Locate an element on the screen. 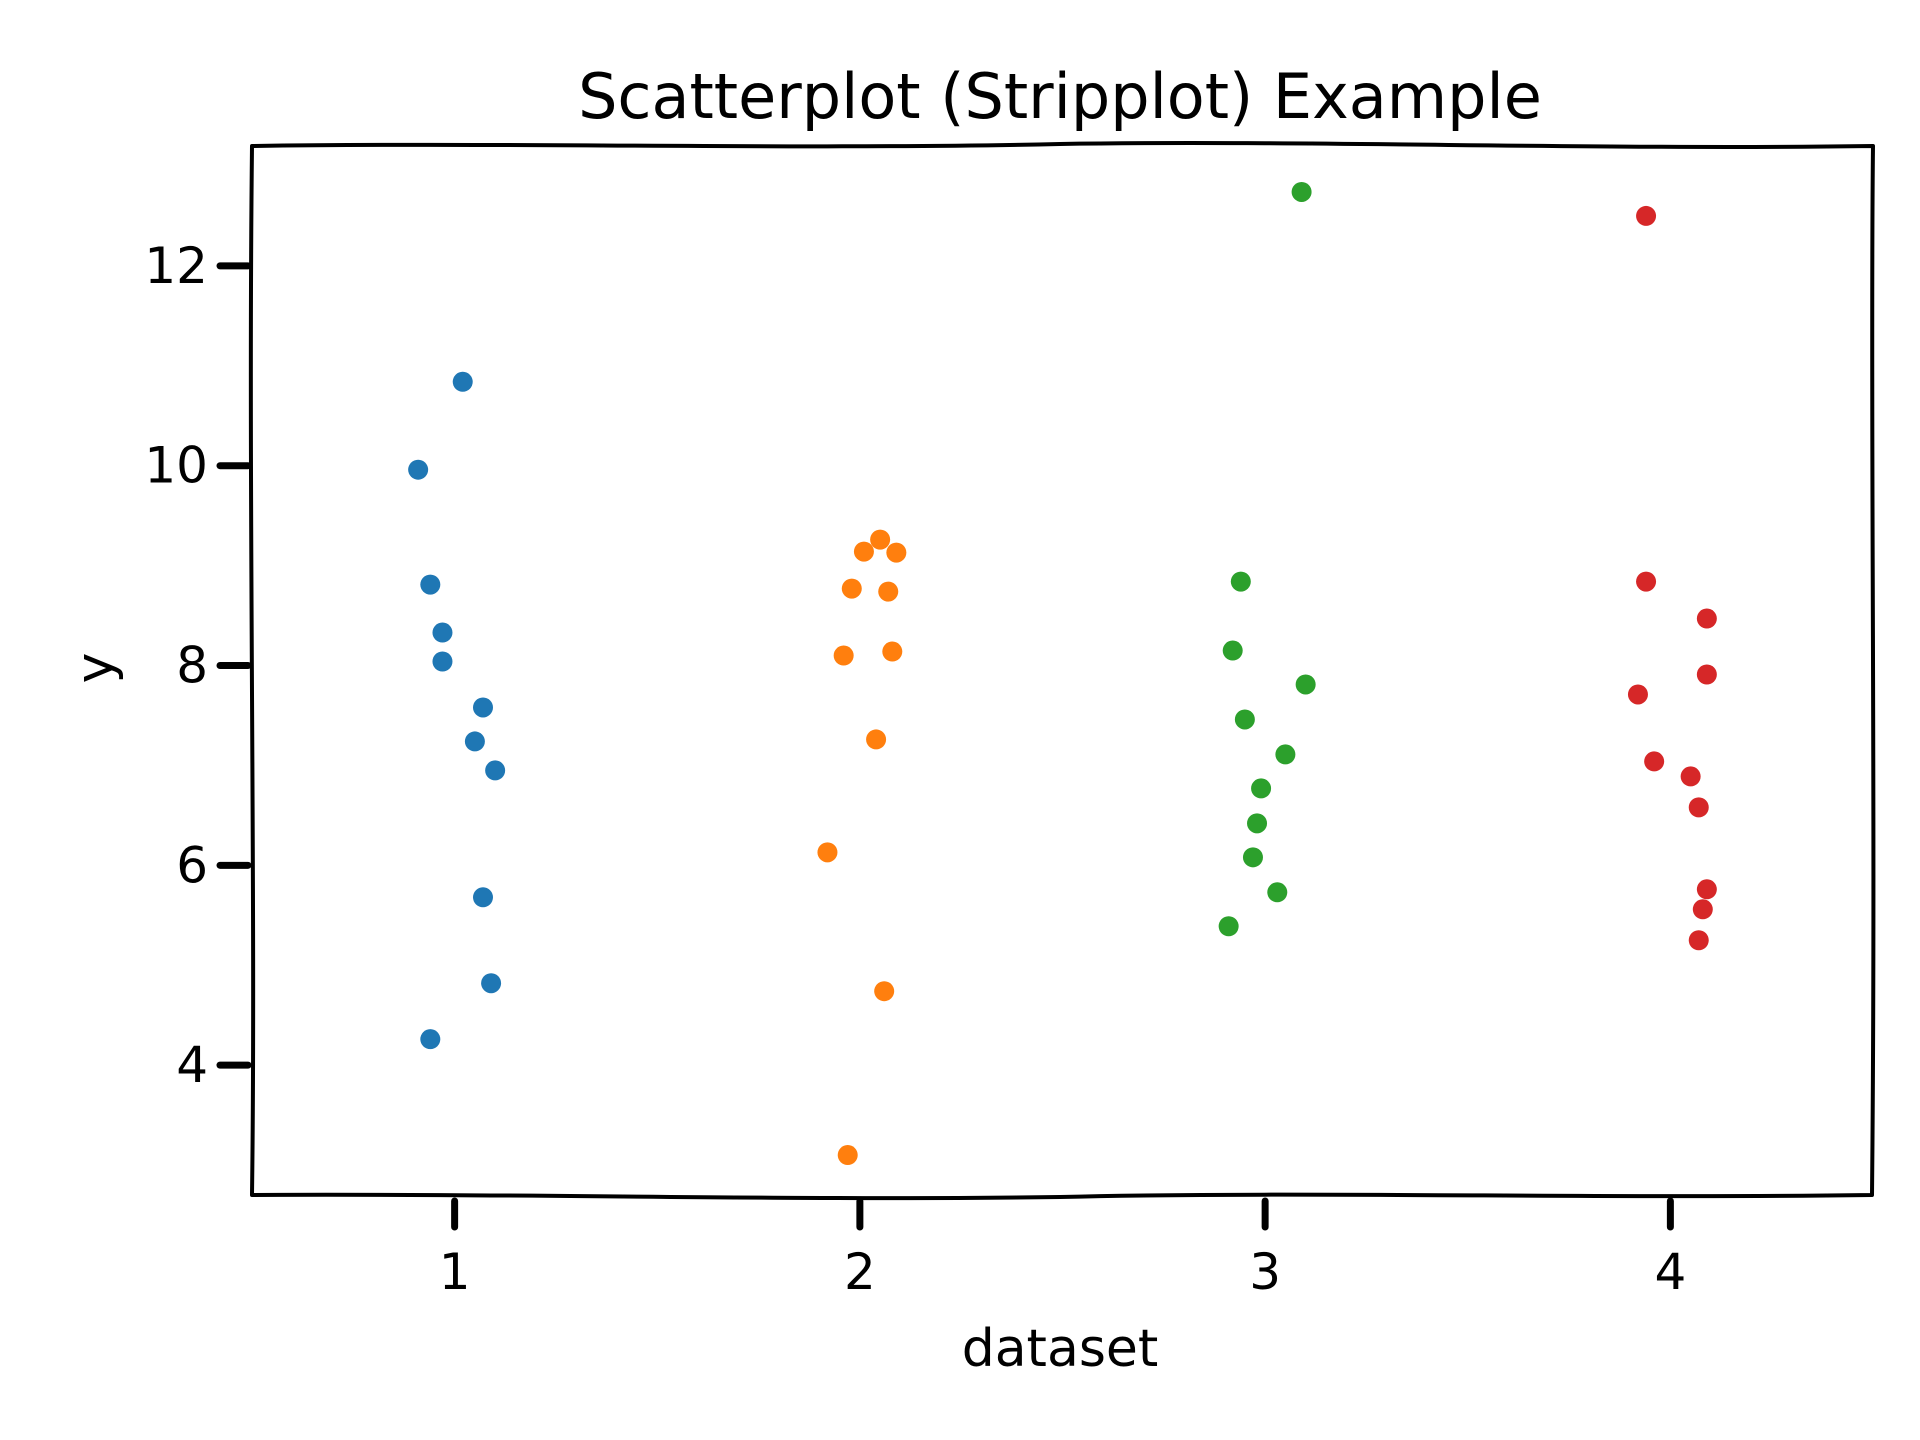 The height and width of the screenshot is (1440, 1920). y-axis: 4 6 8 10 12 is located at coordinates (198, 665).